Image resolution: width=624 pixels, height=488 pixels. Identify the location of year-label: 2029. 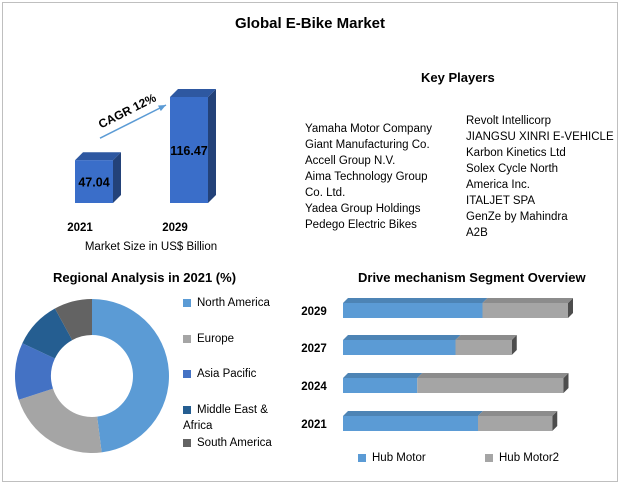
(314, 312).